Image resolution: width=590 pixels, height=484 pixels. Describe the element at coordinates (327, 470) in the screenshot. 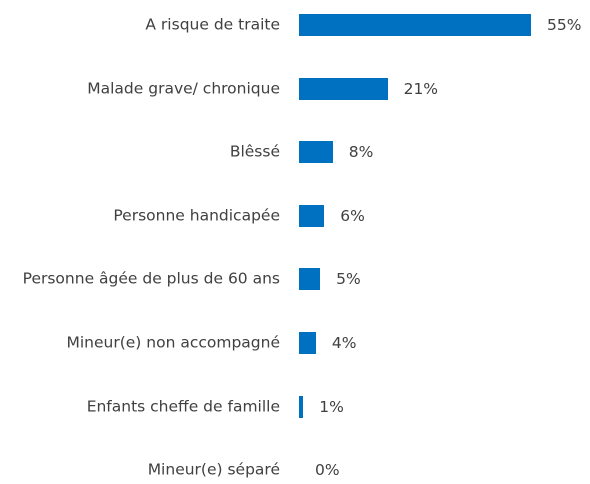

I see `value-label: 0%` at that location.